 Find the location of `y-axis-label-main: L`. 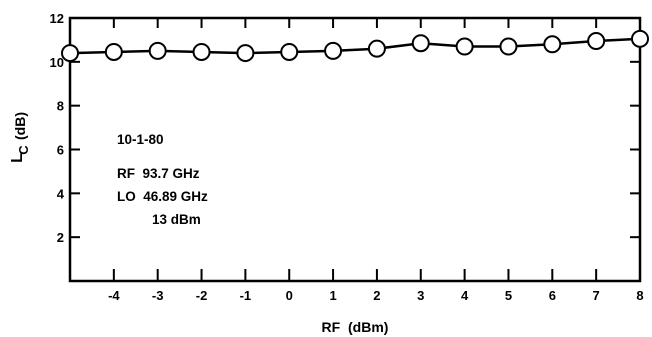

y-axis-label-main: L is located at coordinates (17, 158).